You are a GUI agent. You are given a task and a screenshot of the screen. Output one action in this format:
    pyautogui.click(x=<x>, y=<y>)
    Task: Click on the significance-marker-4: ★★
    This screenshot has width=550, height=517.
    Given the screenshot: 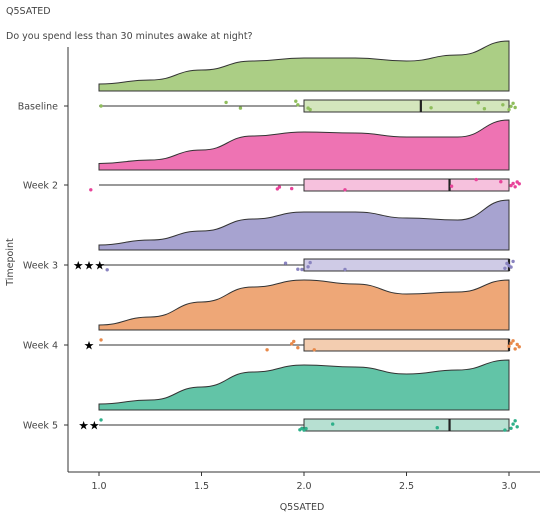 What is the action you would take?
    pyautogui.click(x=89, y=426)
    